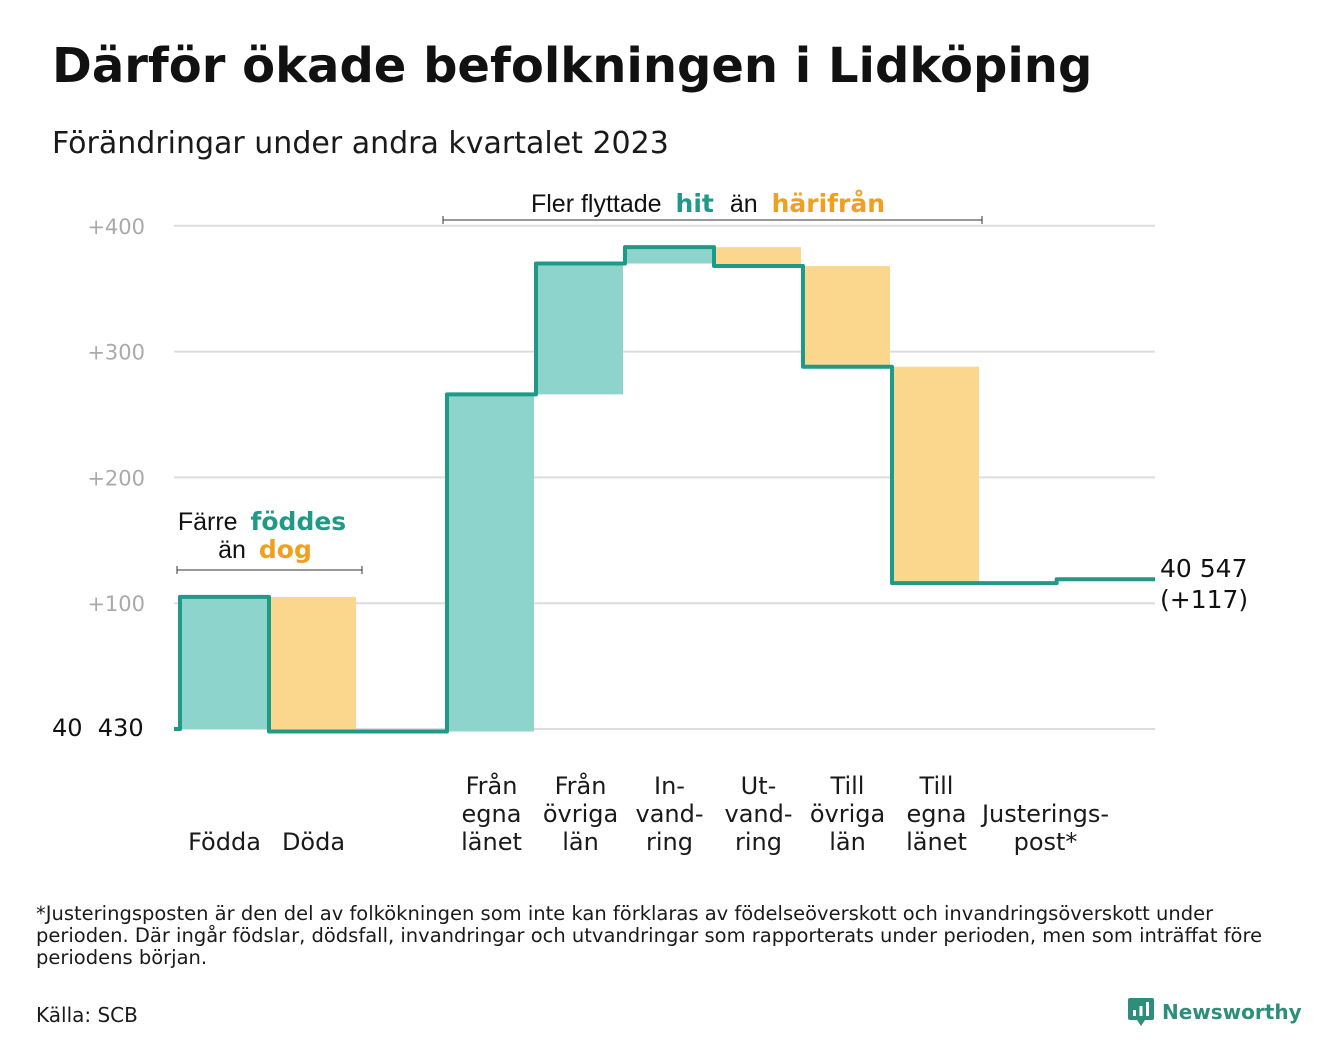 The image size is (1340, 1060). What do you see at coordinates (1232, 1012) in the screenshot?
I see `brand-name: Newsworthy` at bounding box center [1232, 1012].